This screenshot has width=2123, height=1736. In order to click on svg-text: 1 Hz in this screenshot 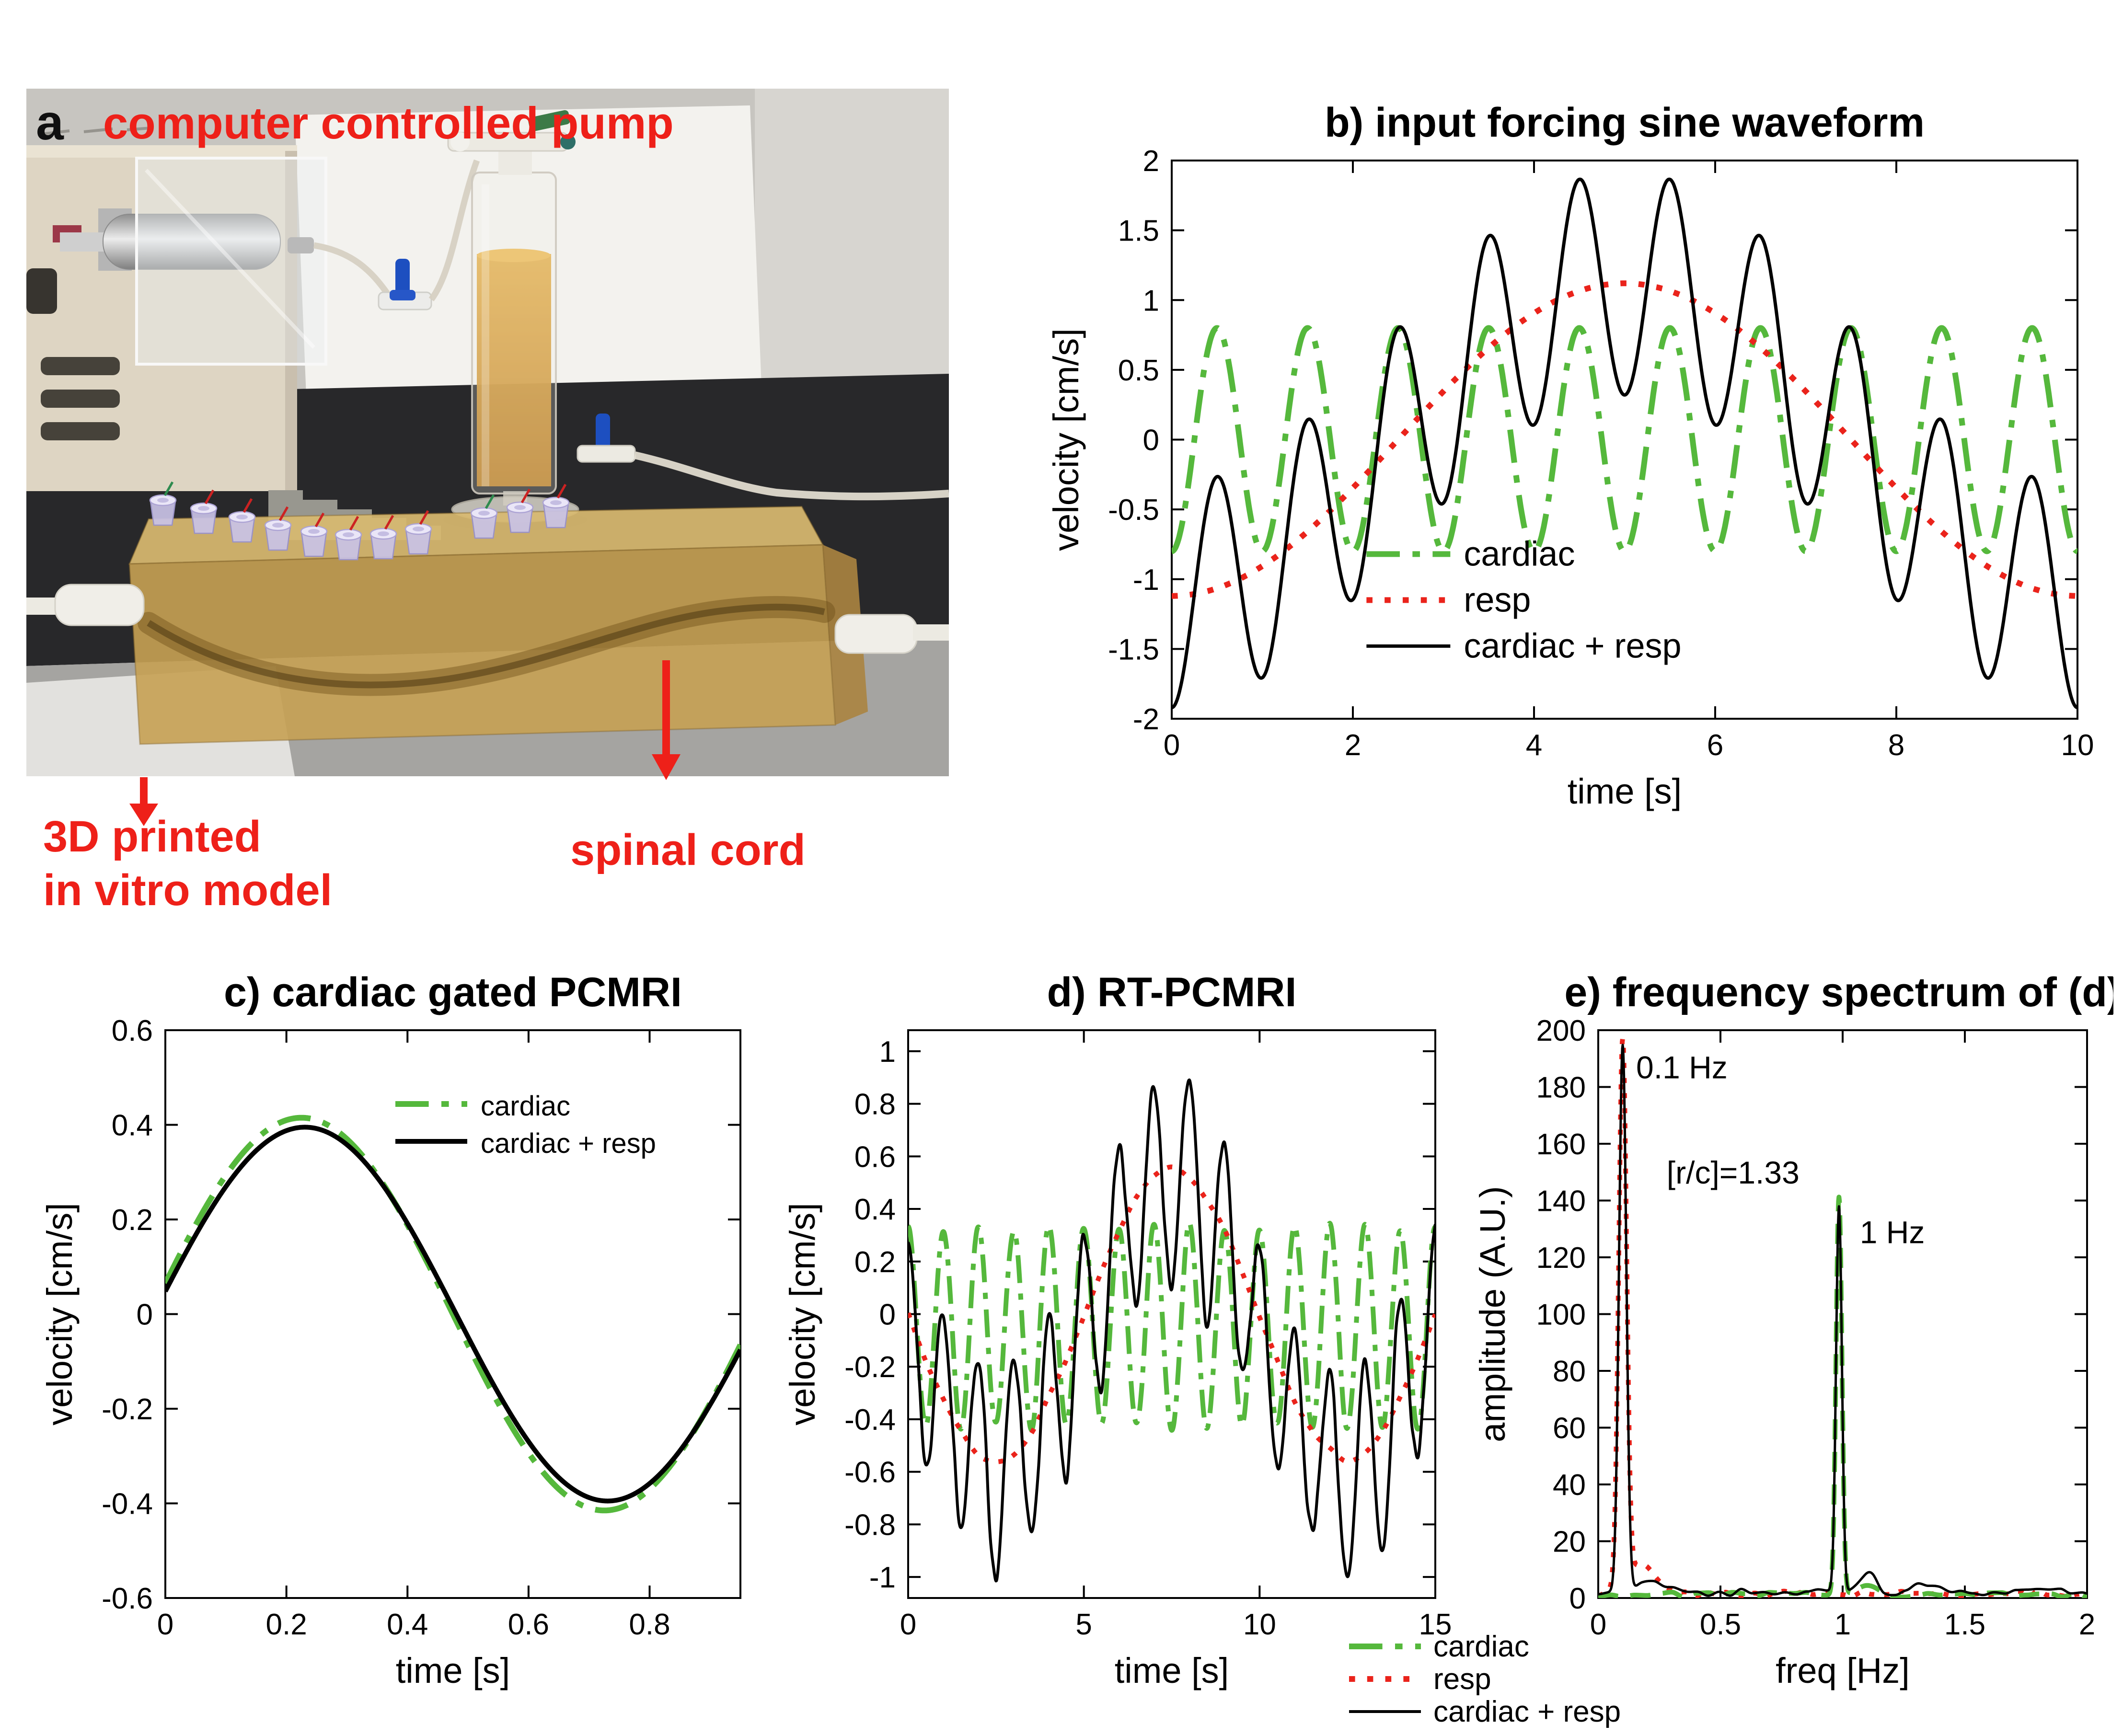, I will do `click(1893, 1232)`.